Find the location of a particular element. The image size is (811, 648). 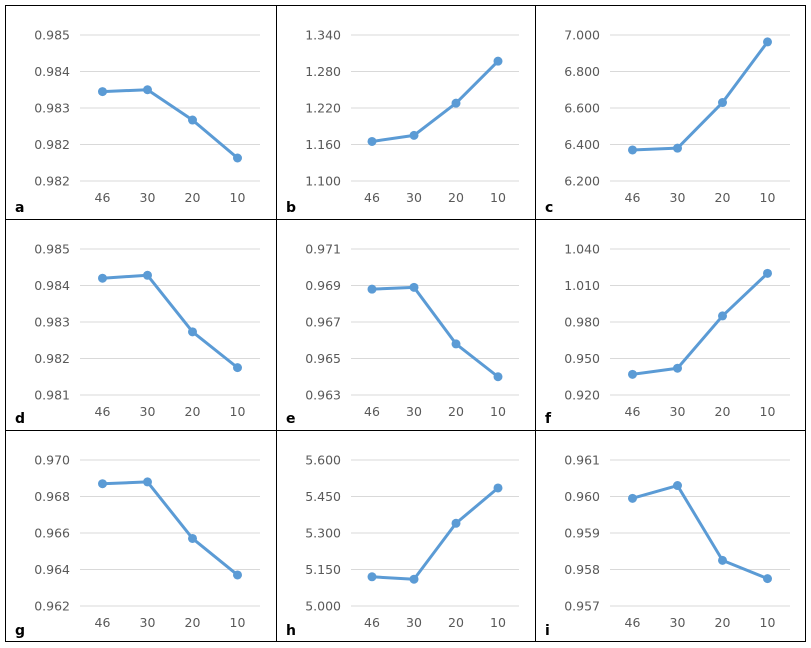

y-tick-label: 5.000 is located at coordinates (323, 606).